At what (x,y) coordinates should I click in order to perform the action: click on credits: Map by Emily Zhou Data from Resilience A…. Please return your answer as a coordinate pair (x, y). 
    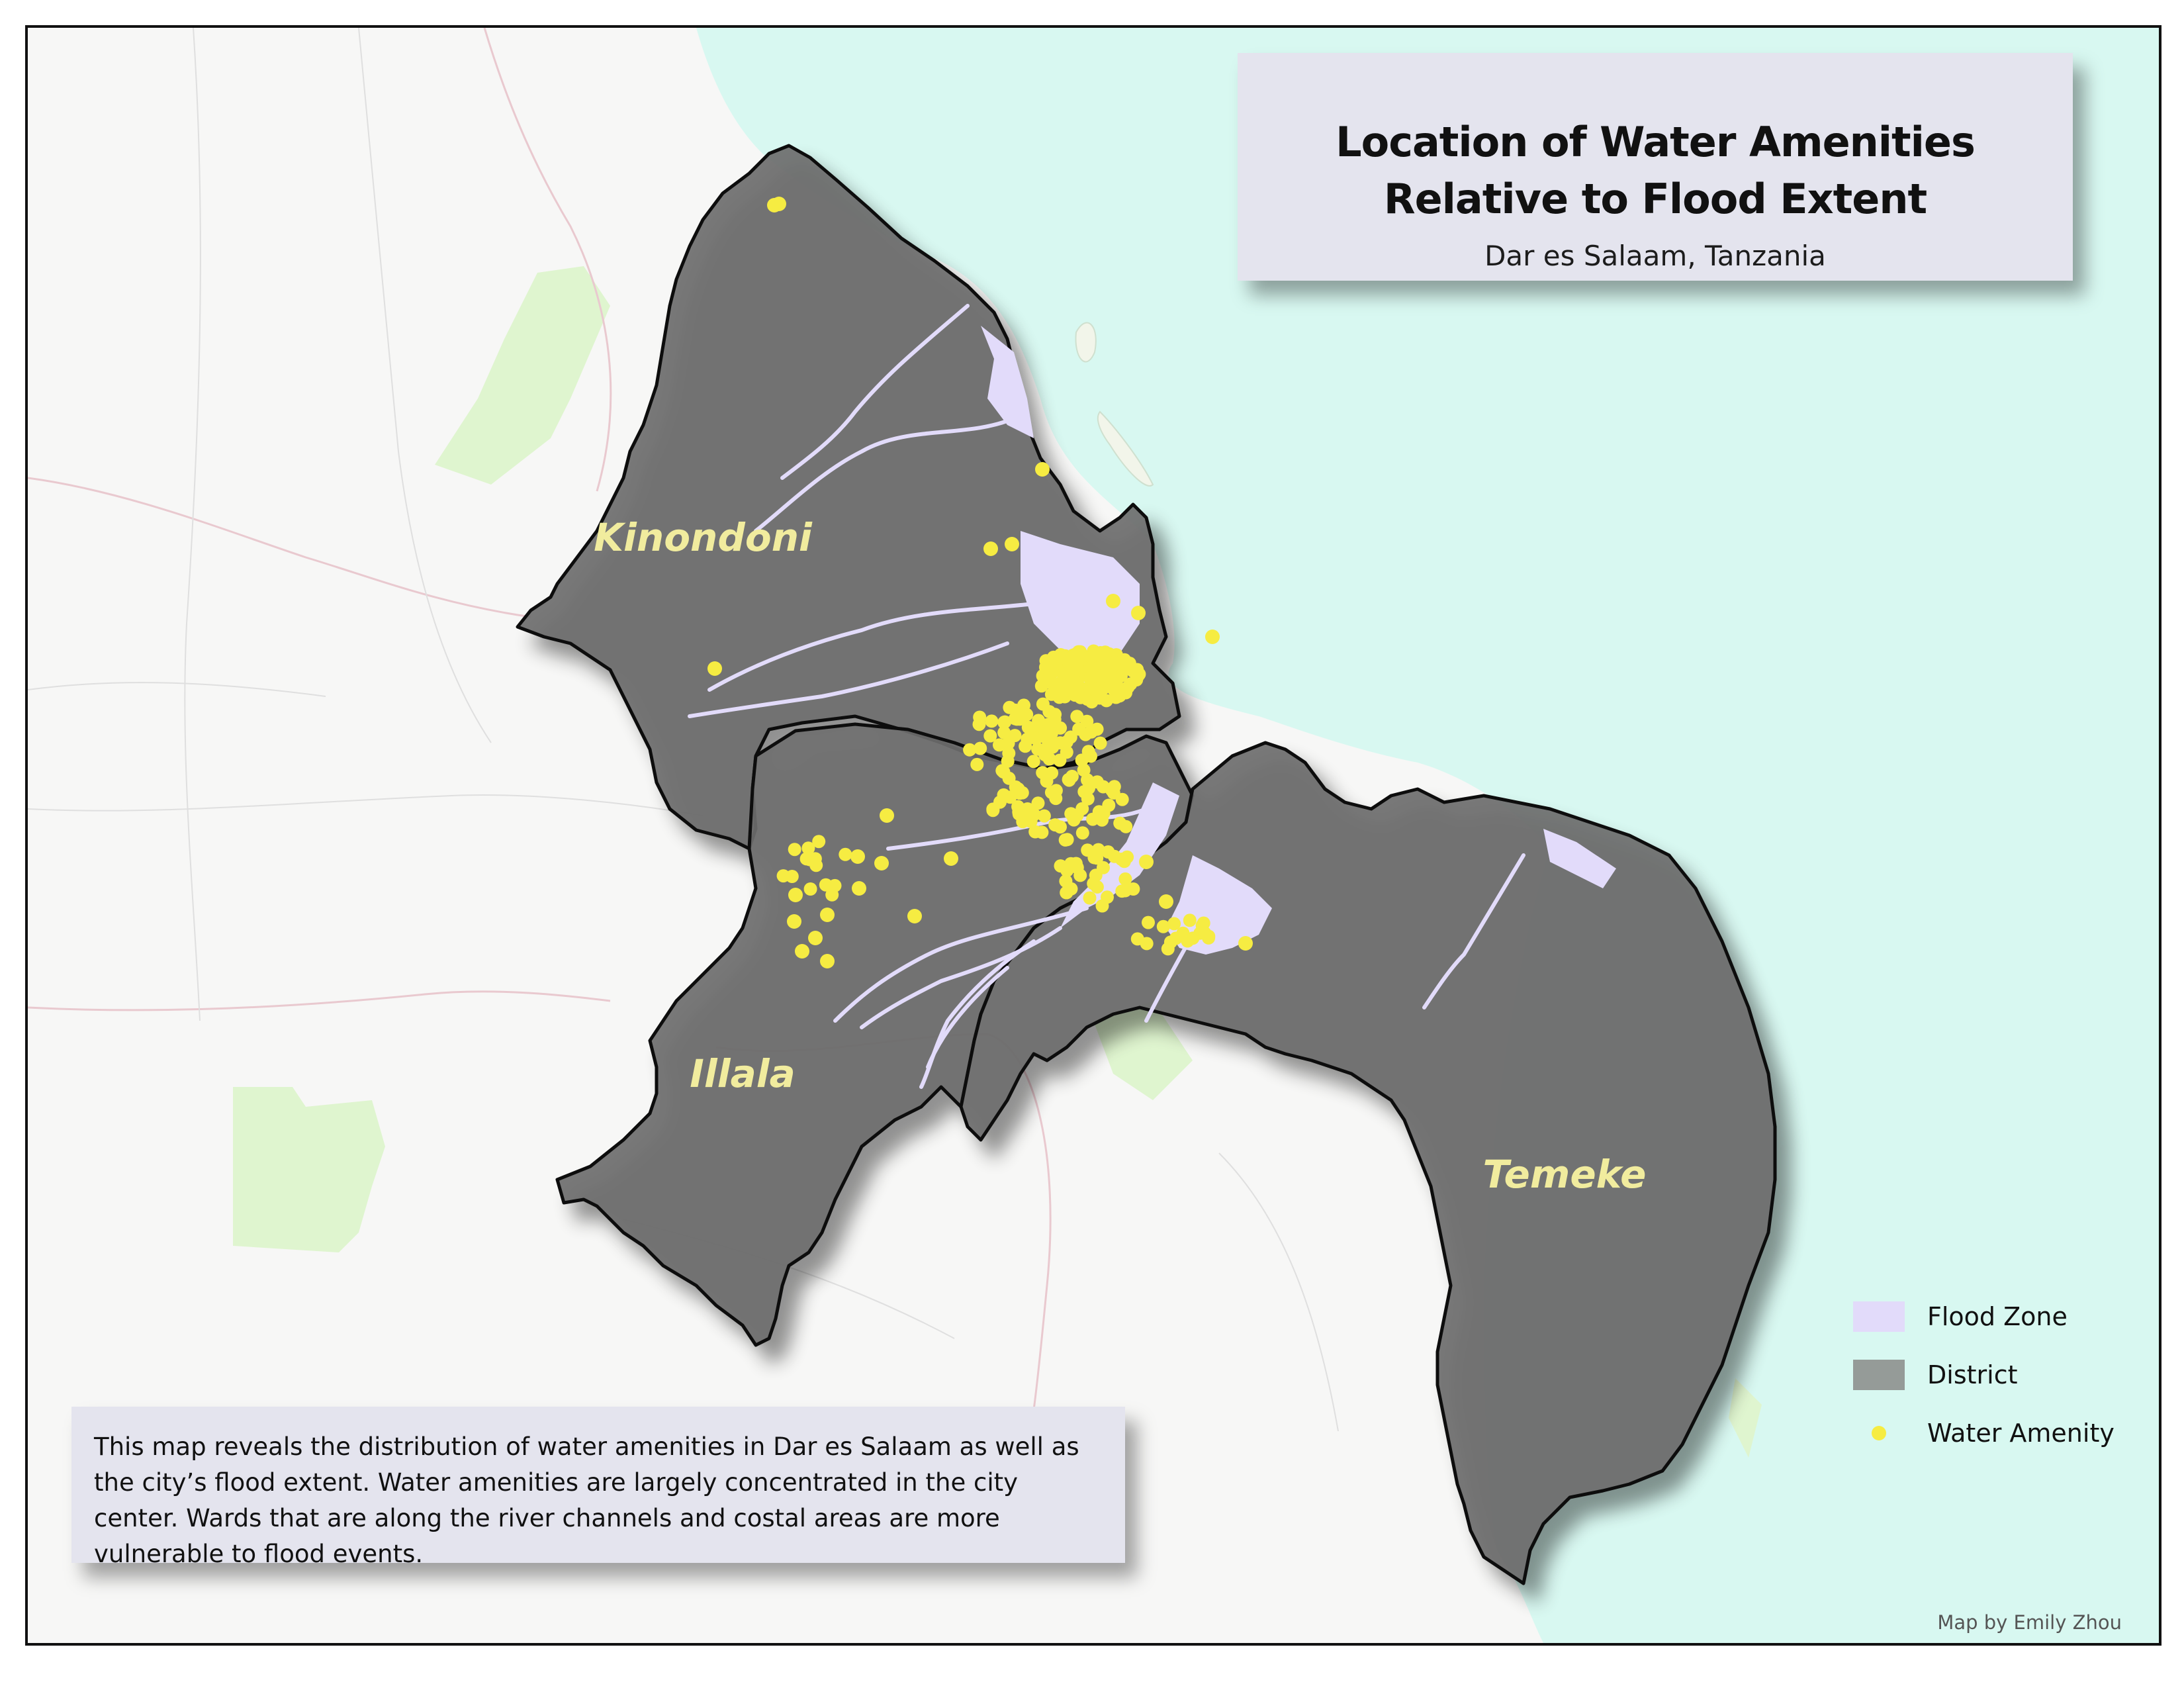
    Looking at the image, I should click on (1730, 1625).